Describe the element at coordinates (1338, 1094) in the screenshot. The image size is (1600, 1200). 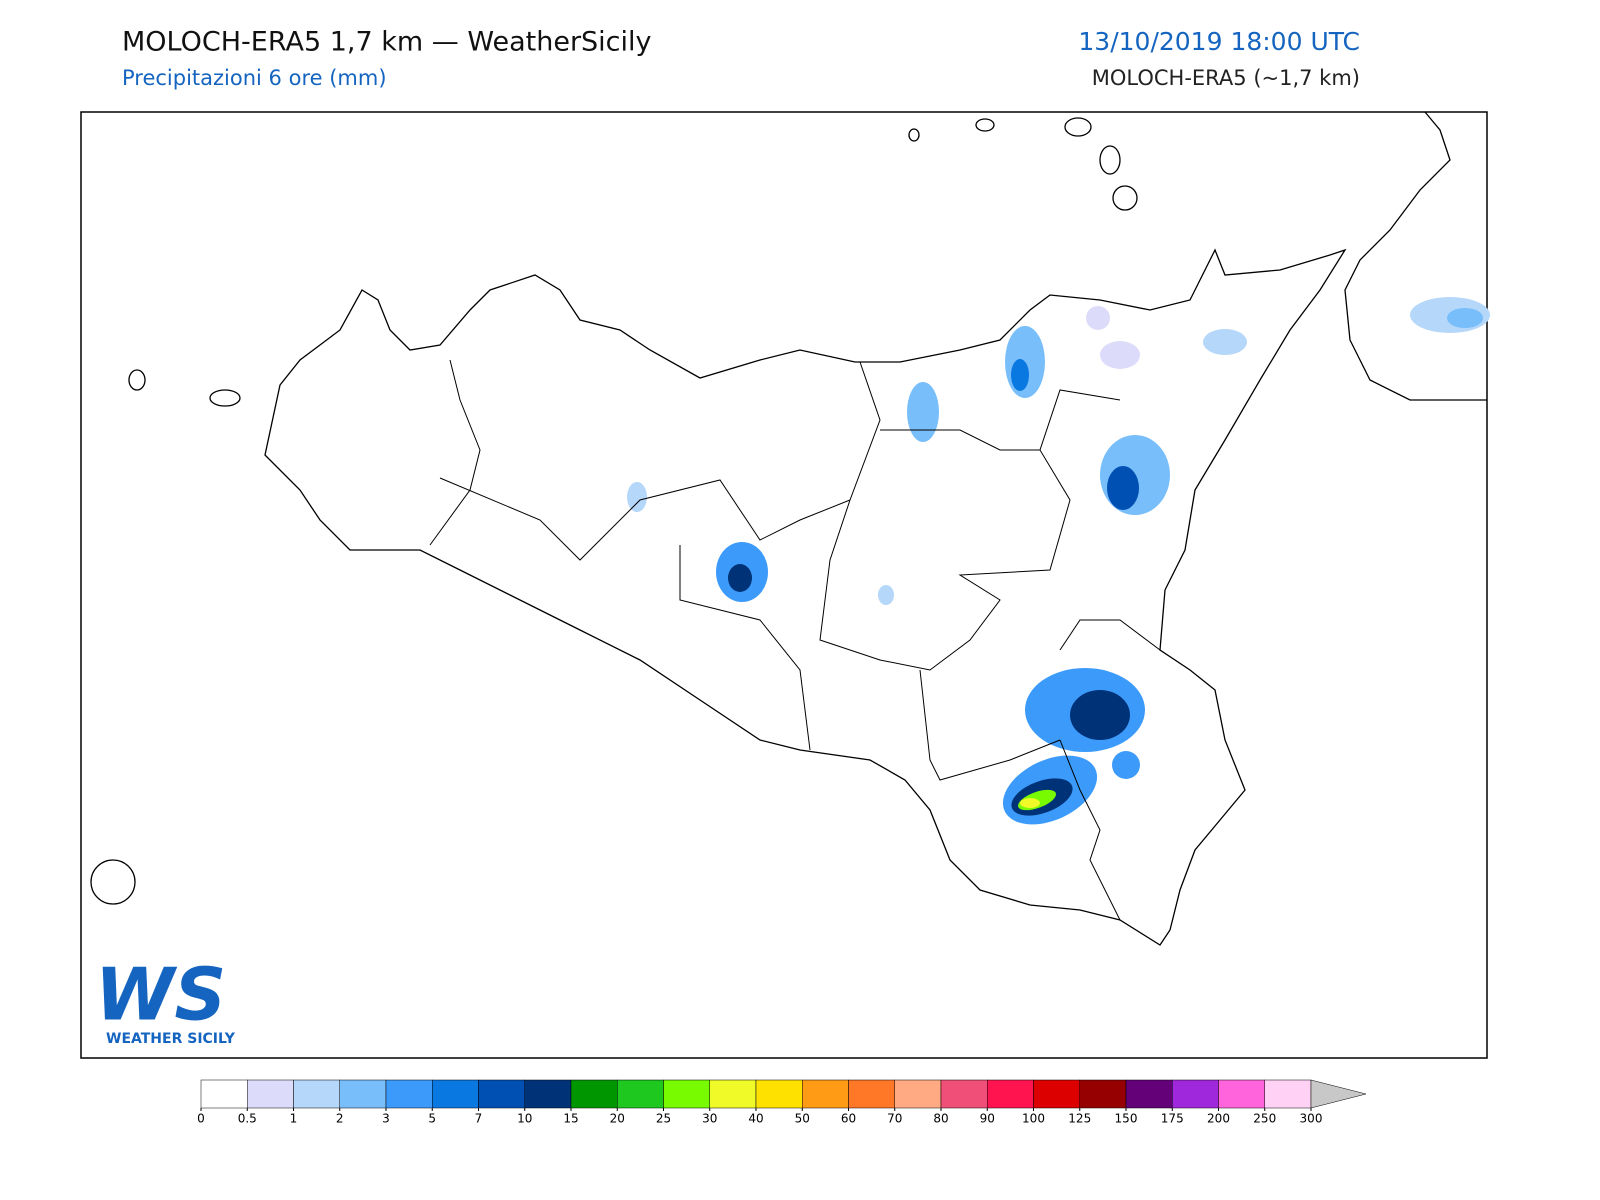
I see `over-triangle` at that location.